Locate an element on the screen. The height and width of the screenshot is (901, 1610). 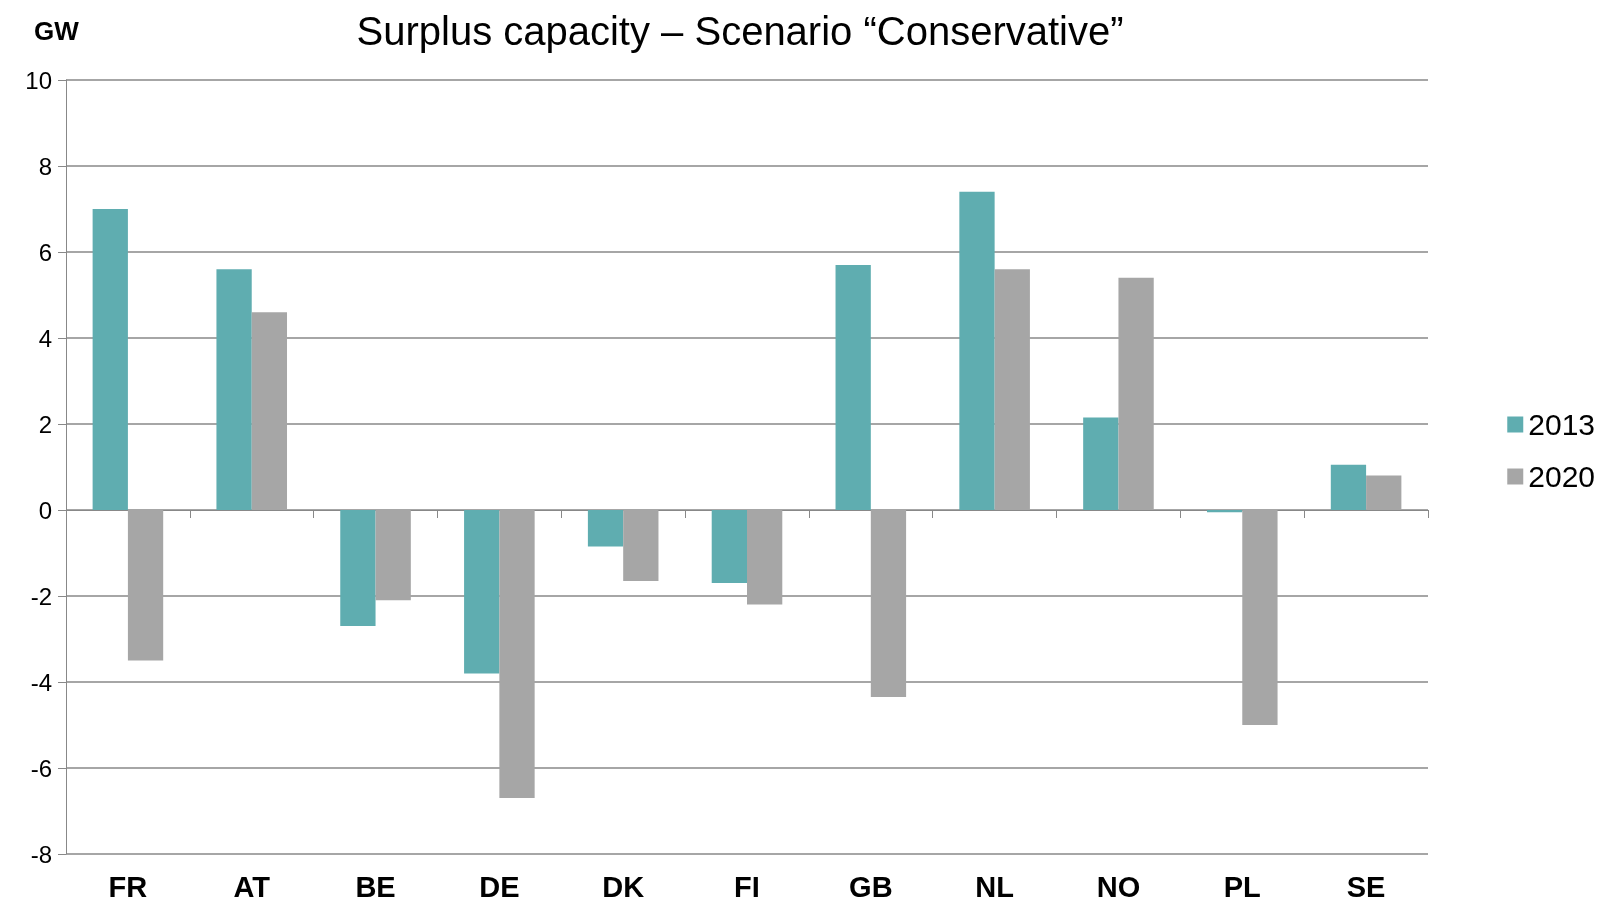
y-tick-label: -8 is located at coordinates (41, 854).